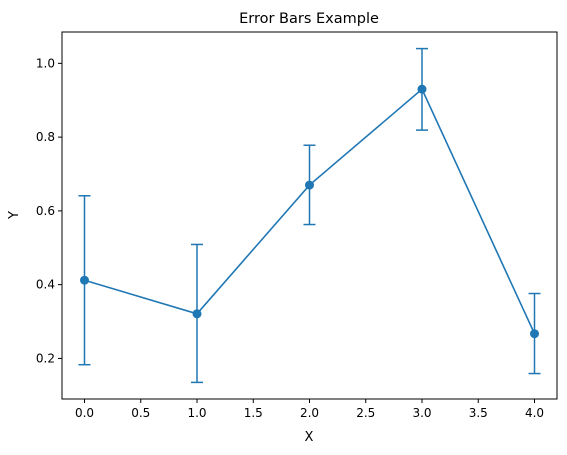 This screenshot has width=567, height=455. What do you see at coordinates (309, 19) in the screenshot?
I see `chart-title: Error Bars Example` at bounding box center [309, 19].